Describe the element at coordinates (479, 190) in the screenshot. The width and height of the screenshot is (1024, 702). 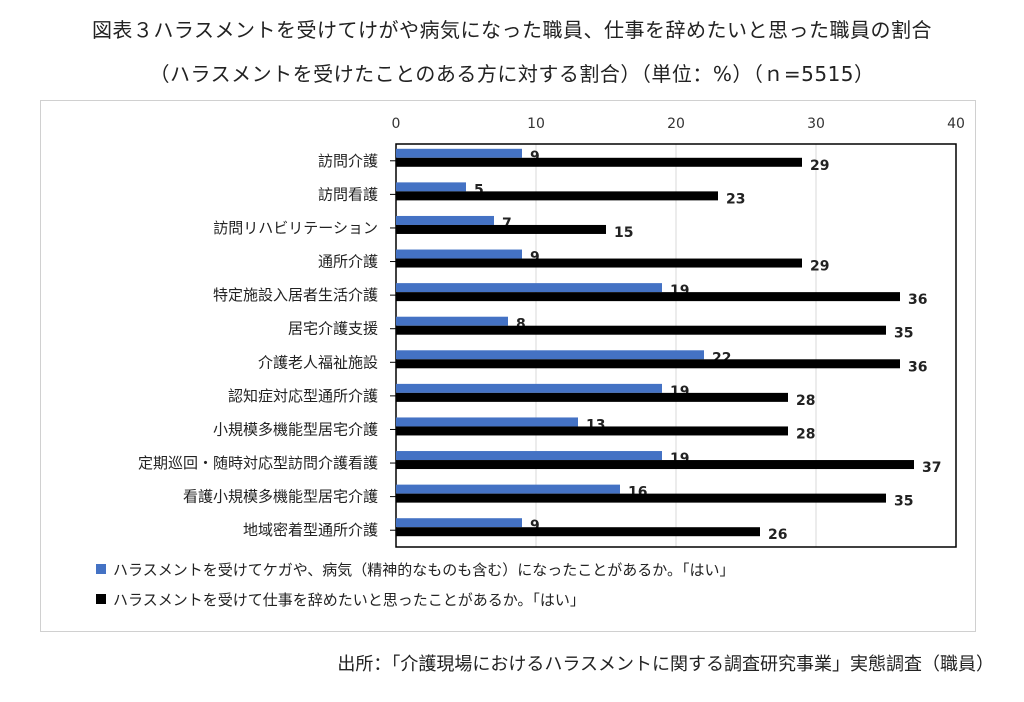
I see `data-label: 5` at that location.